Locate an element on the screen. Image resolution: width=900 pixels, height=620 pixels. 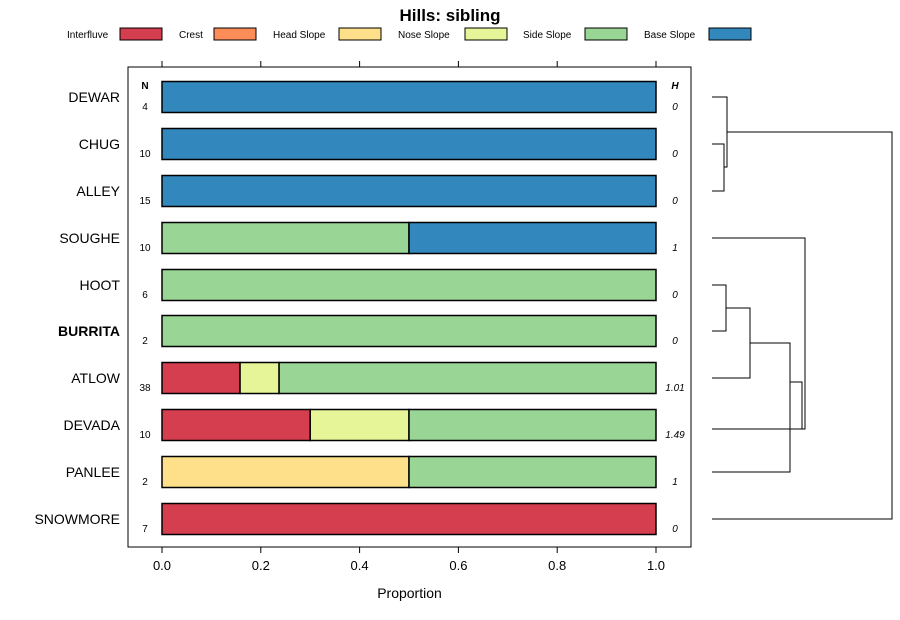
x-axis: 0.0 0.2 0.4 0.6 0.8 1.0 is located at coordinates (409, 560).